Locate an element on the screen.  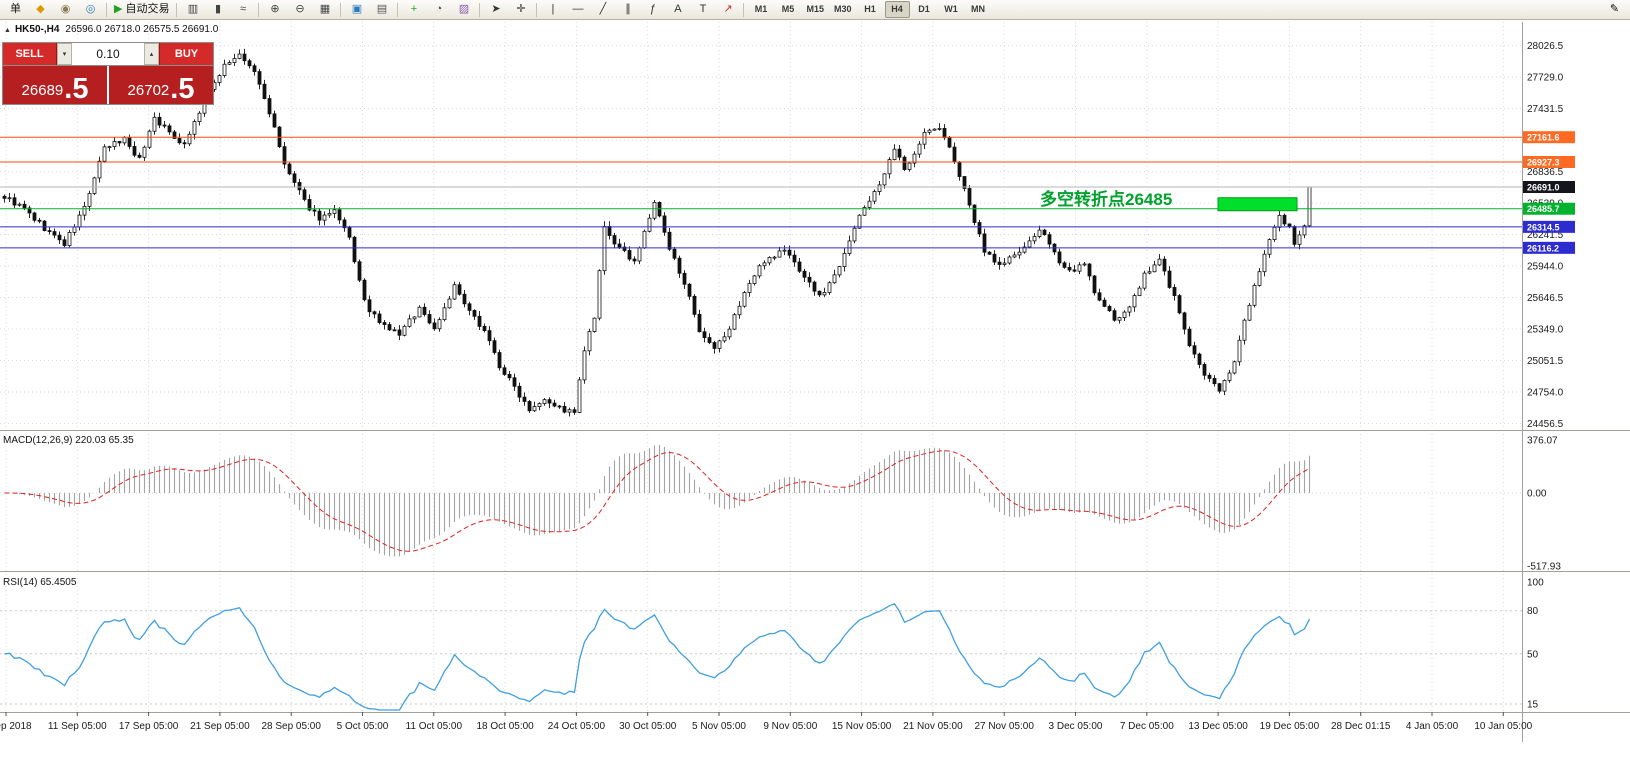
chart-annotation-text: 多空转折点26485 is located at coordinates (1106, 199).